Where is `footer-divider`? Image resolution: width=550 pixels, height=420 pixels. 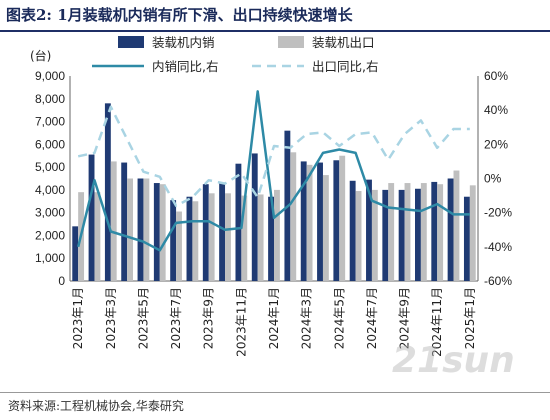 footer-divider is located at coordinates (275, 392).